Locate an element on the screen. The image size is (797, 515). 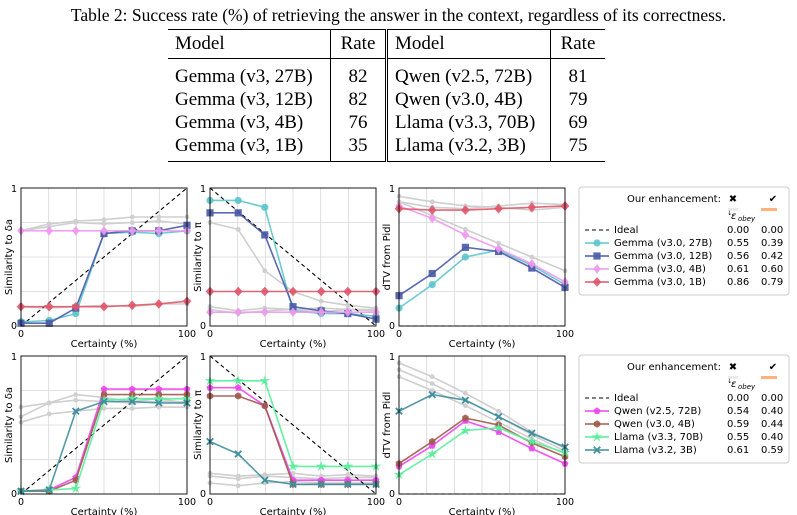
legend-value: 0.44 is located at coordinates (772, 424).